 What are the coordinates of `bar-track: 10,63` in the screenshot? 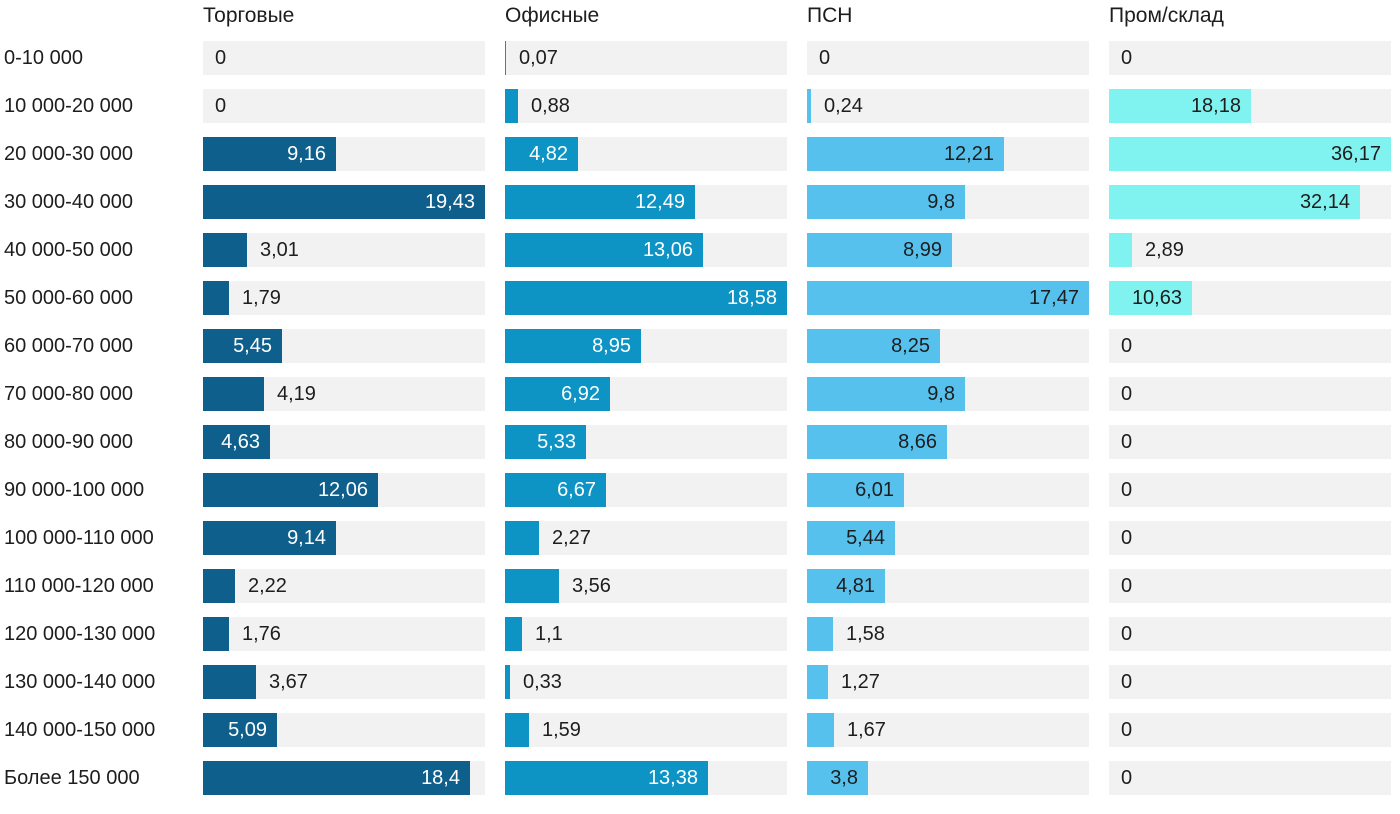 It's located at (1250, 298).